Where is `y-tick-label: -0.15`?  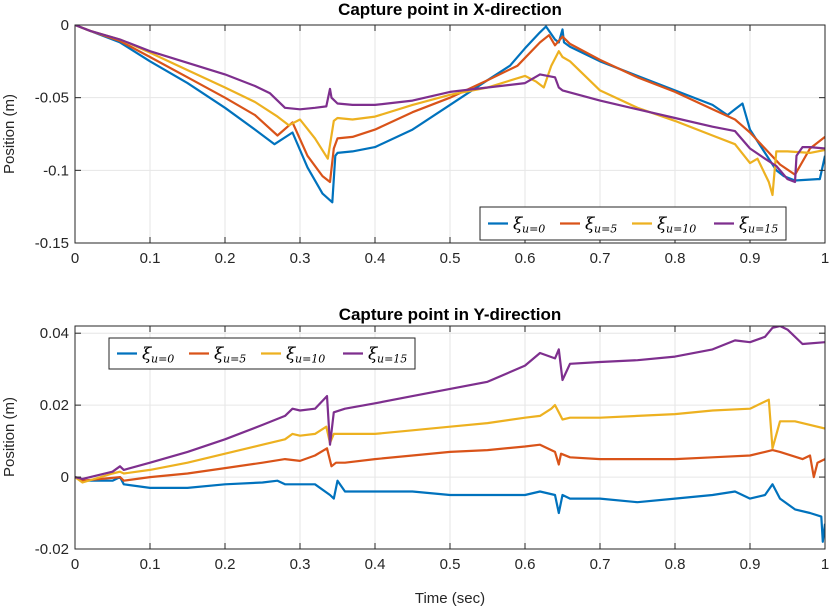
y-tick-label: -0.15 is located at coordinates (52, 243).